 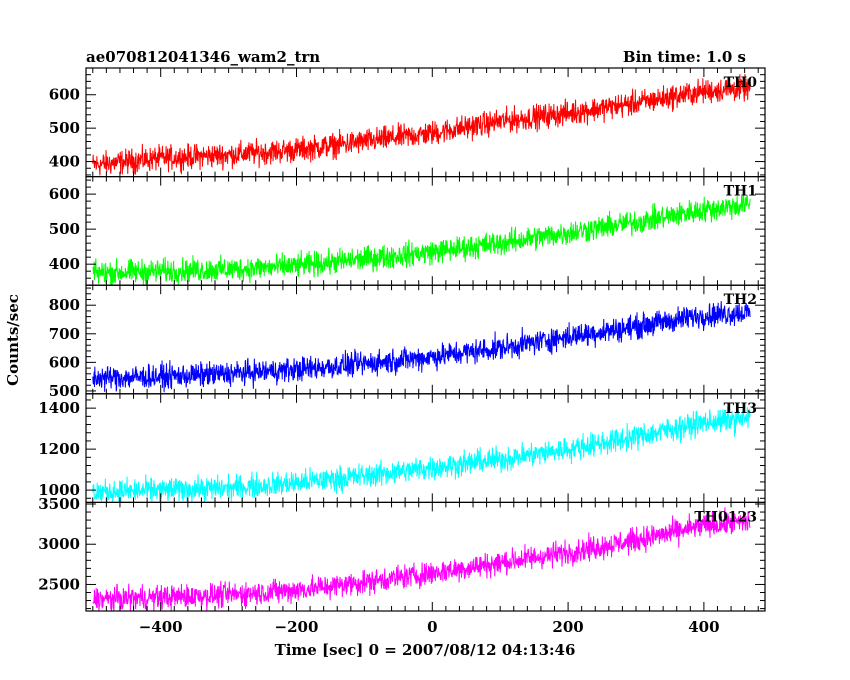 What do you see at coordinates (421, 559) in the screenshot?
I see `series-line-th0123` at bounding box center [421, 559].